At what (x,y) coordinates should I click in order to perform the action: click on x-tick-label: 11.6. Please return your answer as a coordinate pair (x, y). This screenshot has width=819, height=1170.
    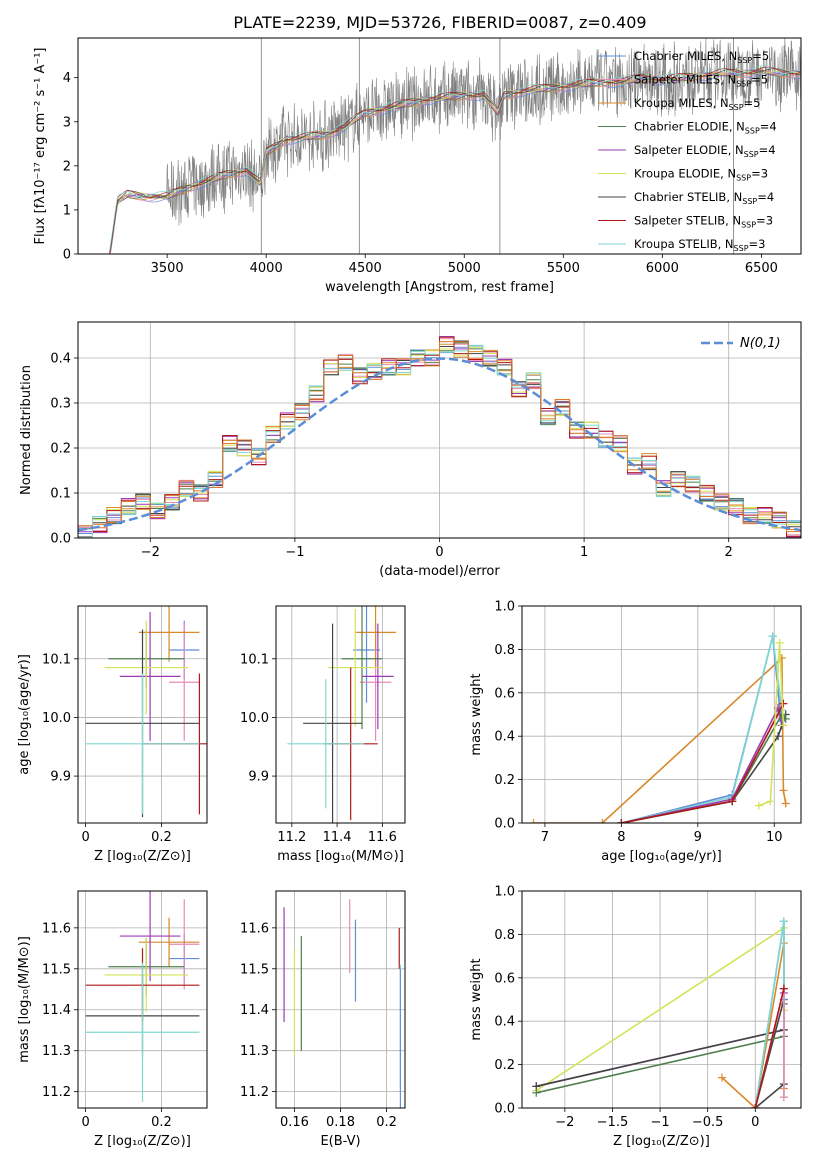
    Looking at the image, I should click on (382, 837).